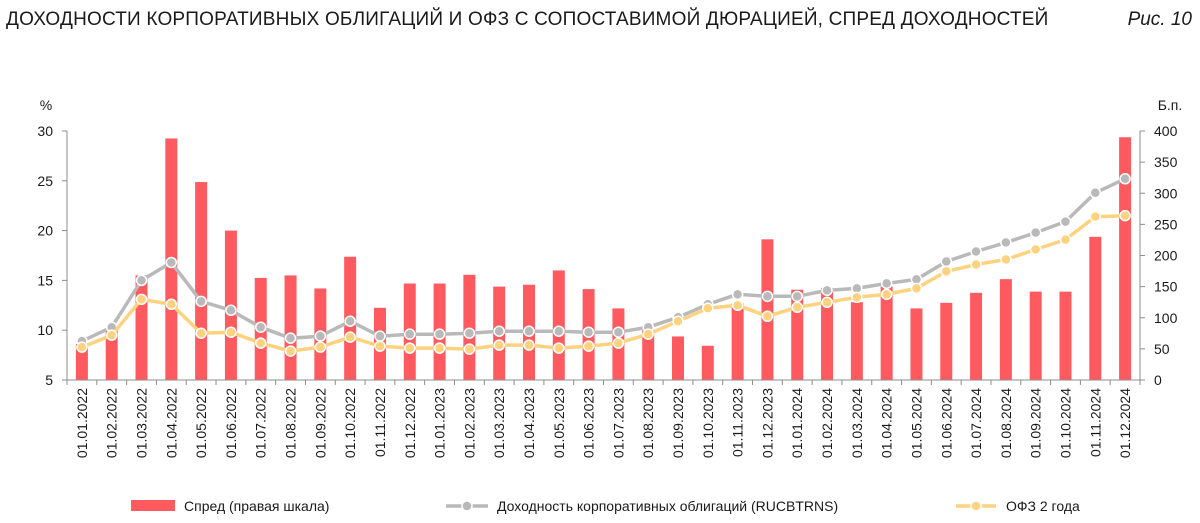 This screenshot has height=523, width=1200. Describe the element at coordinates (1006, 423) in the screenshot. I see `x-tick-label: 01.08.2024` at that location.